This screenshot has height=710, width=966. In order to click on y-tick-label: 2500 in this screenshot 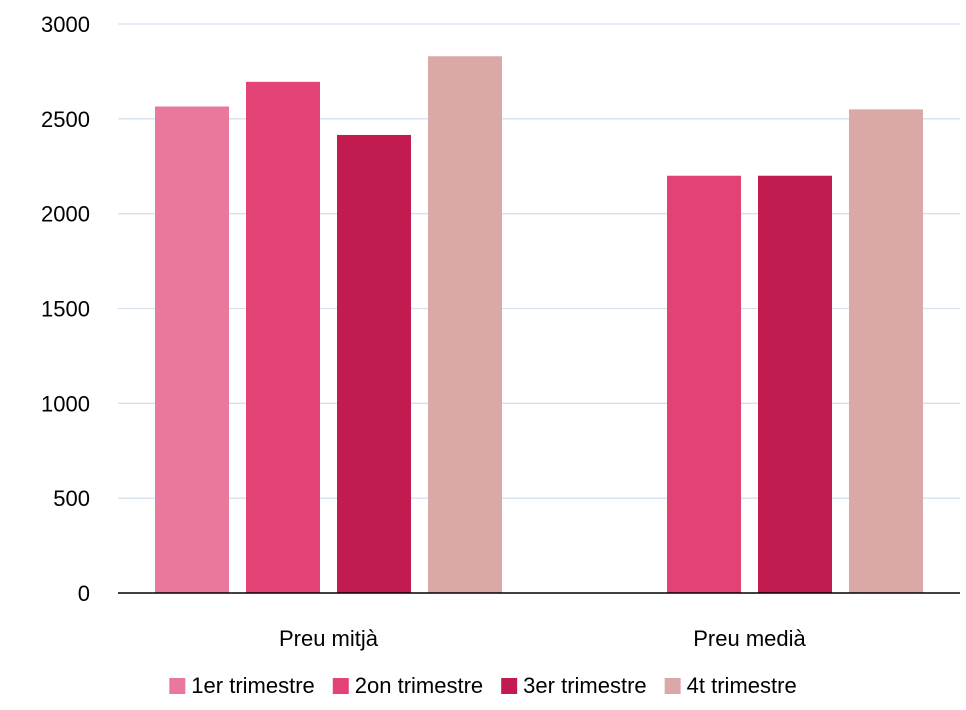, I will do `click(65, 119)`.